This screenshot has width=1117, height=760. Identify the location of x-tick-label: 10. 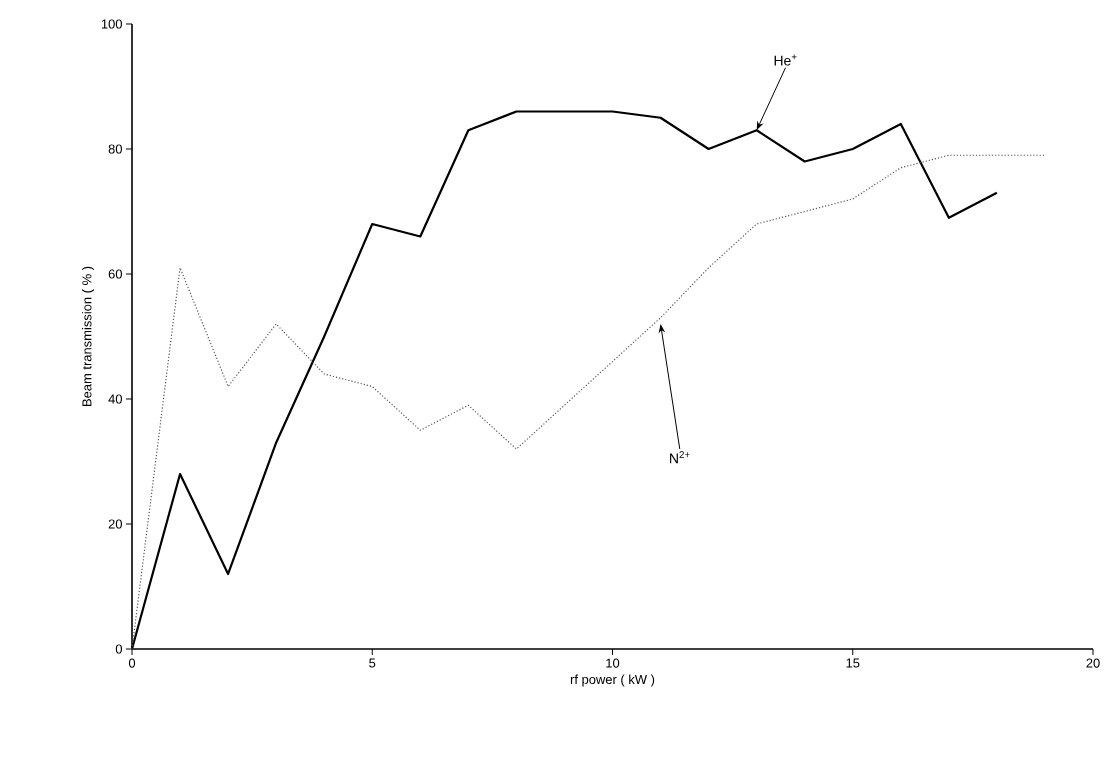
(613, 663).